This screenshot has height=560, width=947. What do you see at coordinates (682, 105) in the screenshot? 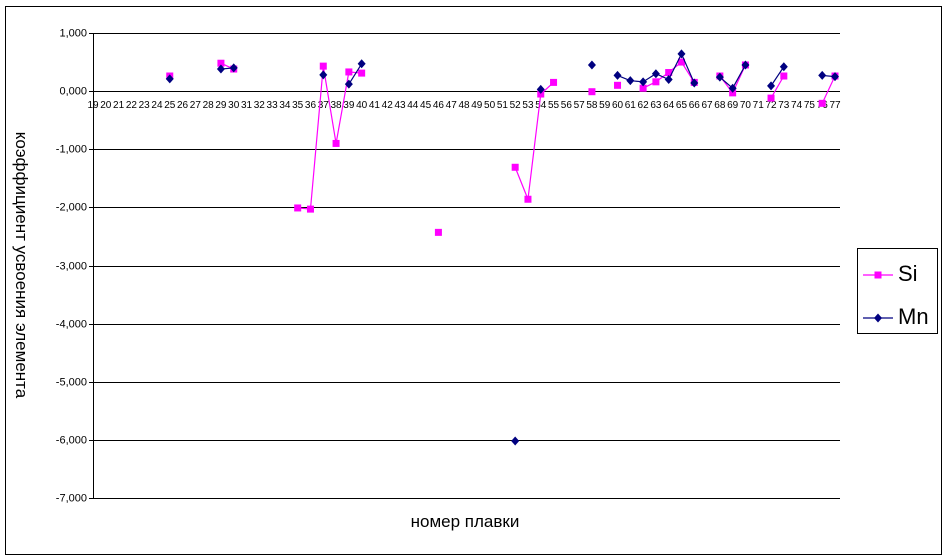
I see `x-tick-label: 65` at bounding box center [682, 105].